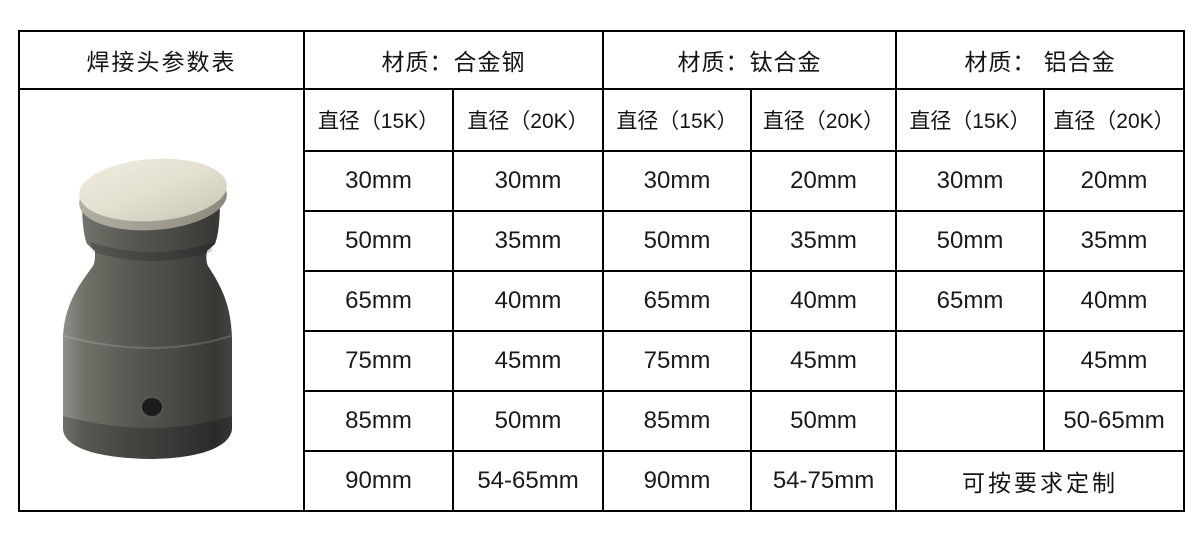 The image size is (1200, 543). I want to click on table-row: 85mm 50mm 85mm 50mm 50-65mm, so click(602, 420).